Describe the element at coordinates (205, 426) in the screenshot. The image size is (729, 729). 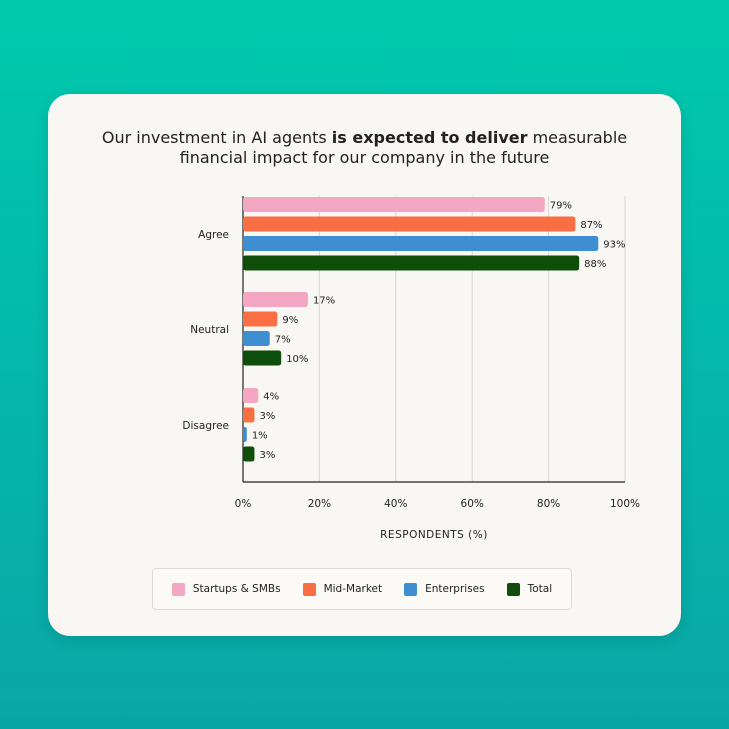
I see `category-label: Disagree` at that location.